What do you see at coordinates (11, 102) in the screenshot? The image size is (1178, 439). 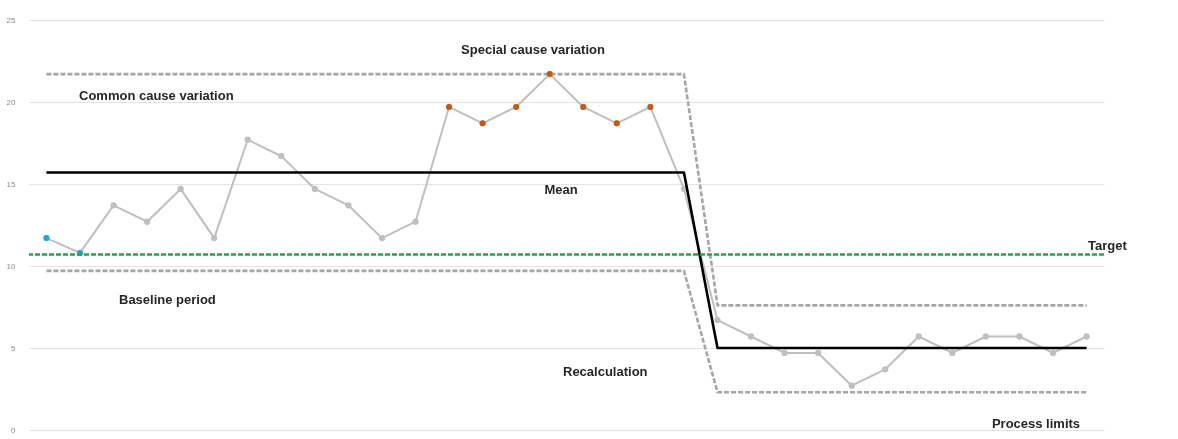 I see `y-tick-label: 20` at bounding box center [11, 102].